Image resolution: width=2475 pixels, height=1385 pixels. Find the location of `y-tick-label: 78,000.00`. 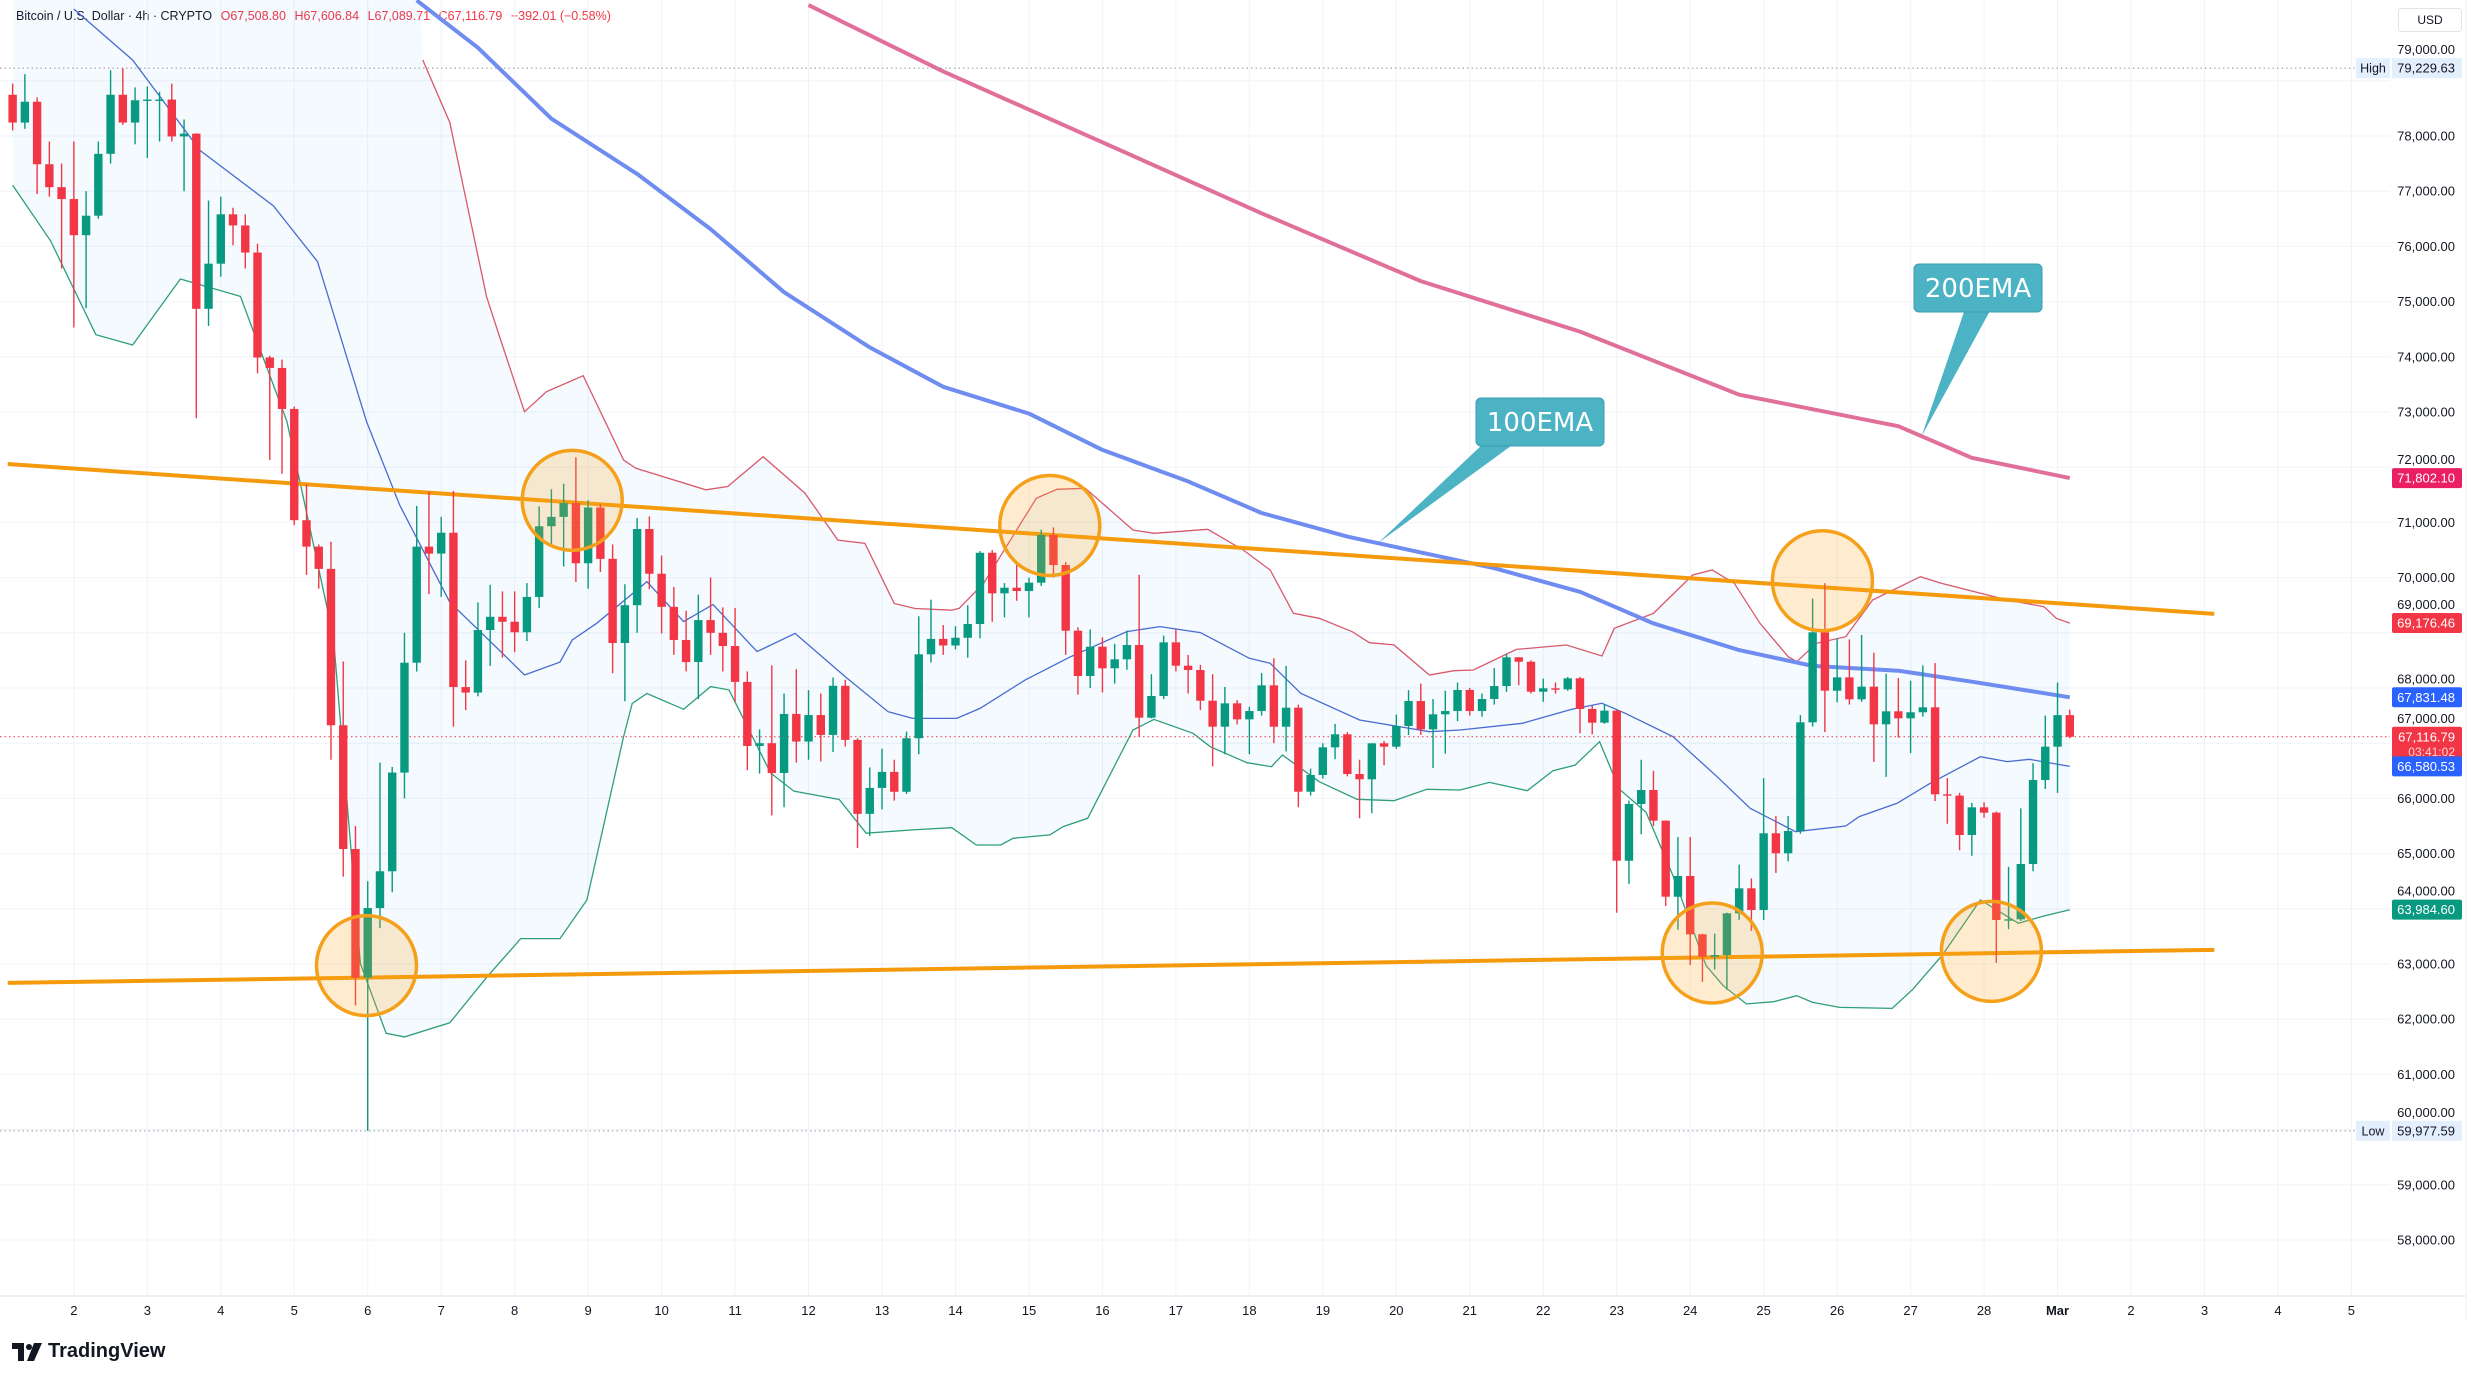

y-tick-label: 78,000.00 is located at coordinates (2426, 136).